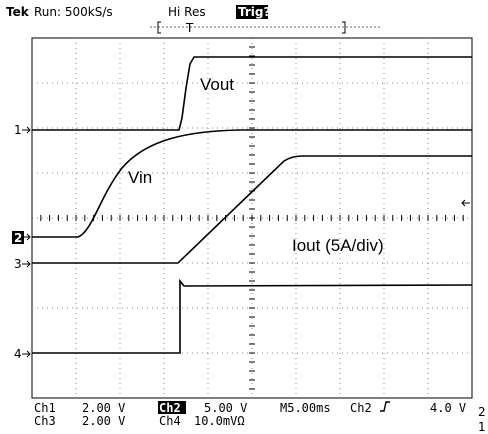 The width and height of the screenshot is (488, 434). What do you see at coordinates (482, 427) in the screenshot?
I see `side-label: 1` at bounding box center [482, 427].